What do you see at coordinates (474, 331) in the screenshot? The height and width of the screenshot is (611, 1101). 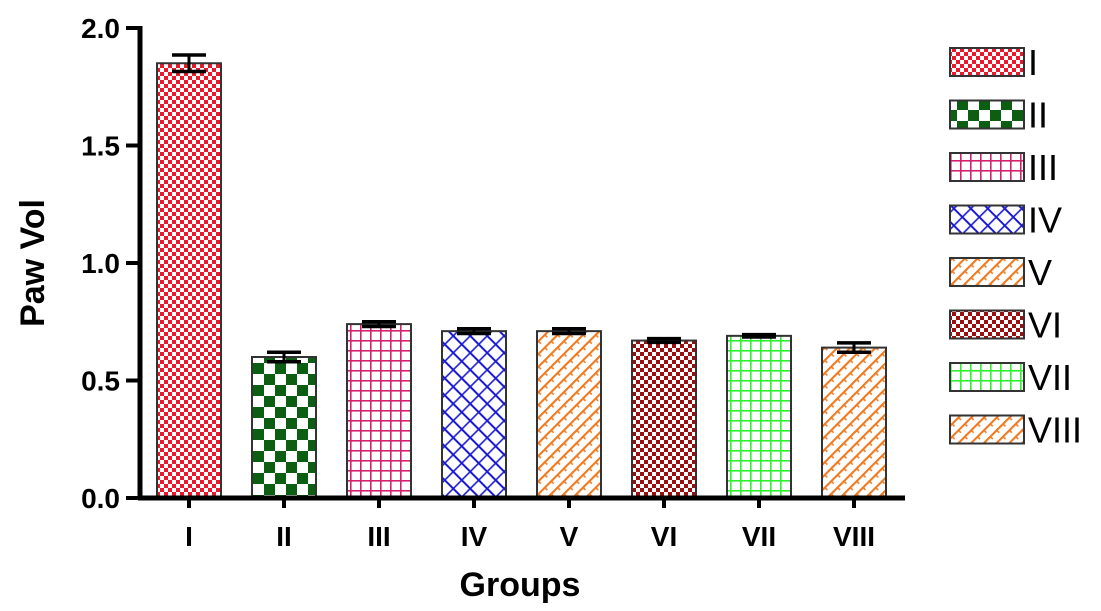 I see `error-bar-IV` at bounding box center [474, 331].